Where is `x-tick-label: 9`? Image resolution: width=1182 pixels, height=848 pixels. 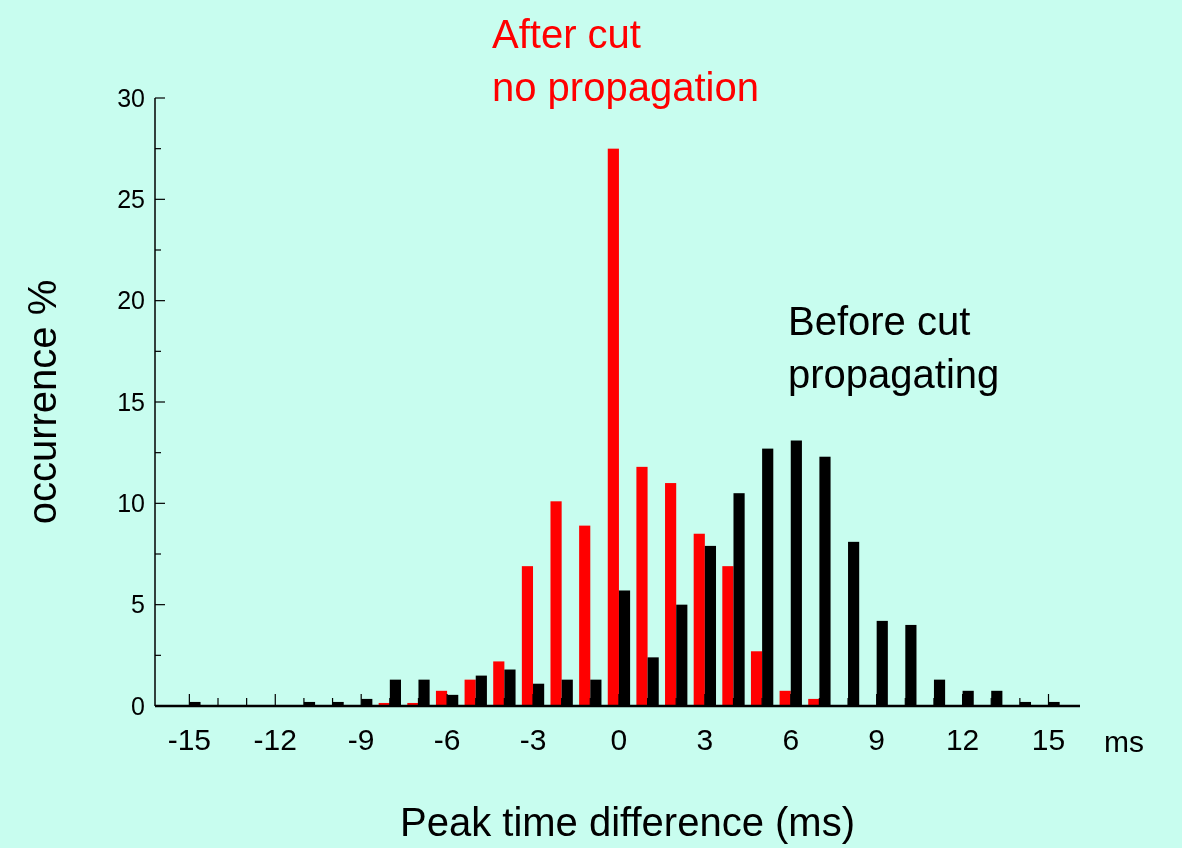 x-tick-label: 9 is located at coordinates (877, 739).